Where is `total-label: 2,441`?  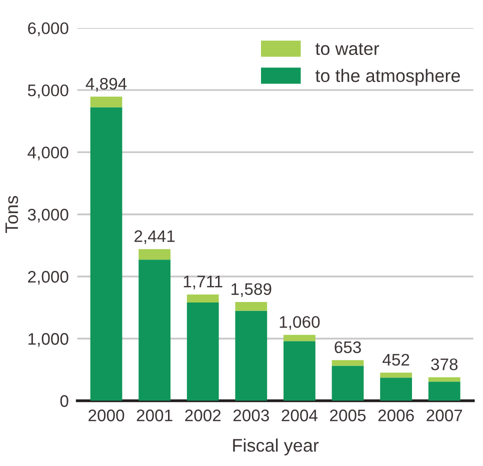 total-label: 2,441 is located at coordinates (154, 237).